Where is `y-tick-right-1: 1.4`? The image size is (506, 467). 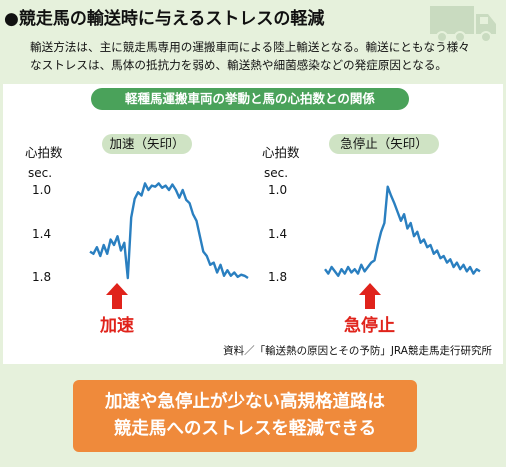 y-tick-right-1: 1.4 is located at coordinates (278, 234).